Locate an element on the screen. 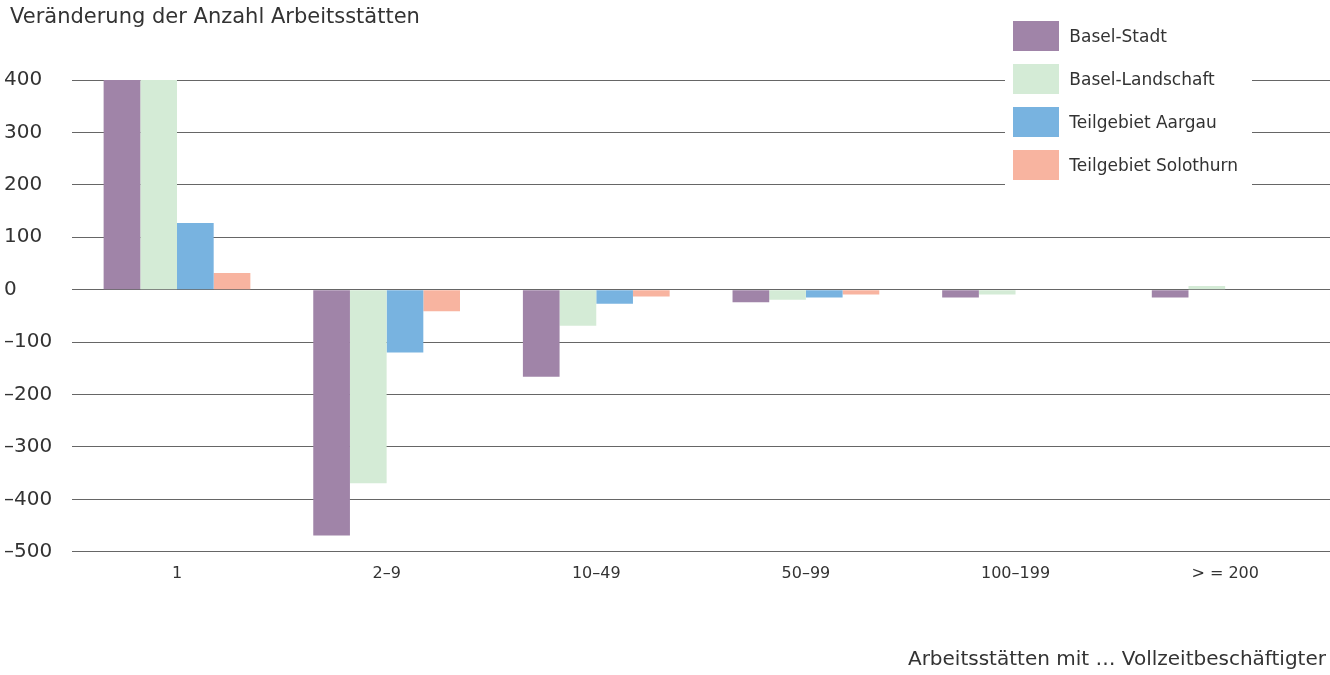 The height and width of the screenshot is (675, 1330). legend-label: Basel-Landschaft is located at coordinates (1142, 78).